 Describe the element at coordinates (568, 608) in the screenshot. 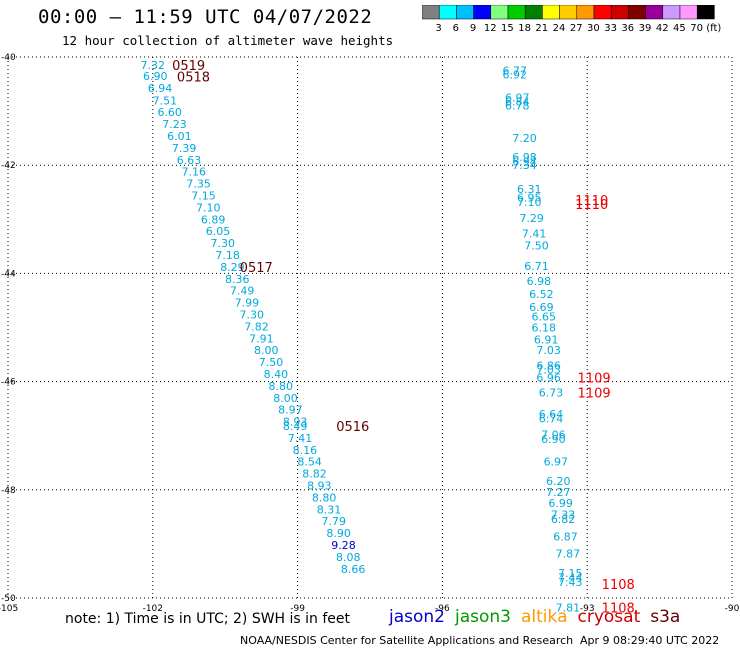

I see `data-point-label: 7.81` at that location.